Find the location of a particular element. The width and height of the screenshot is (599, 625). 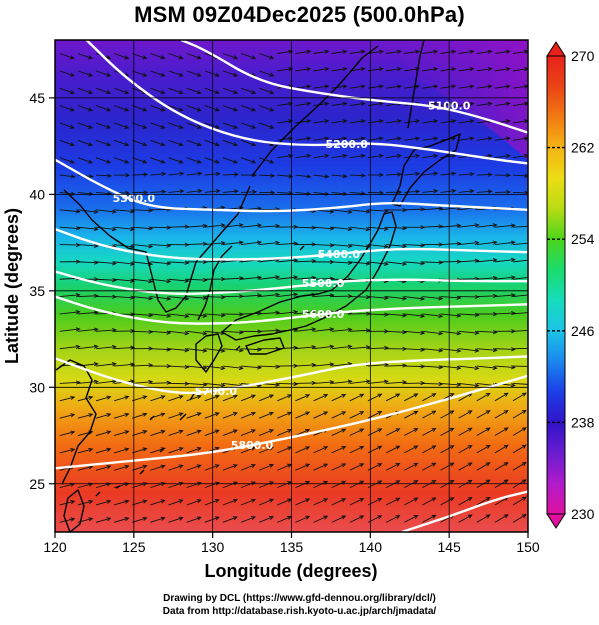

x-tick-label: 145 is located at coordinates (449, 547).